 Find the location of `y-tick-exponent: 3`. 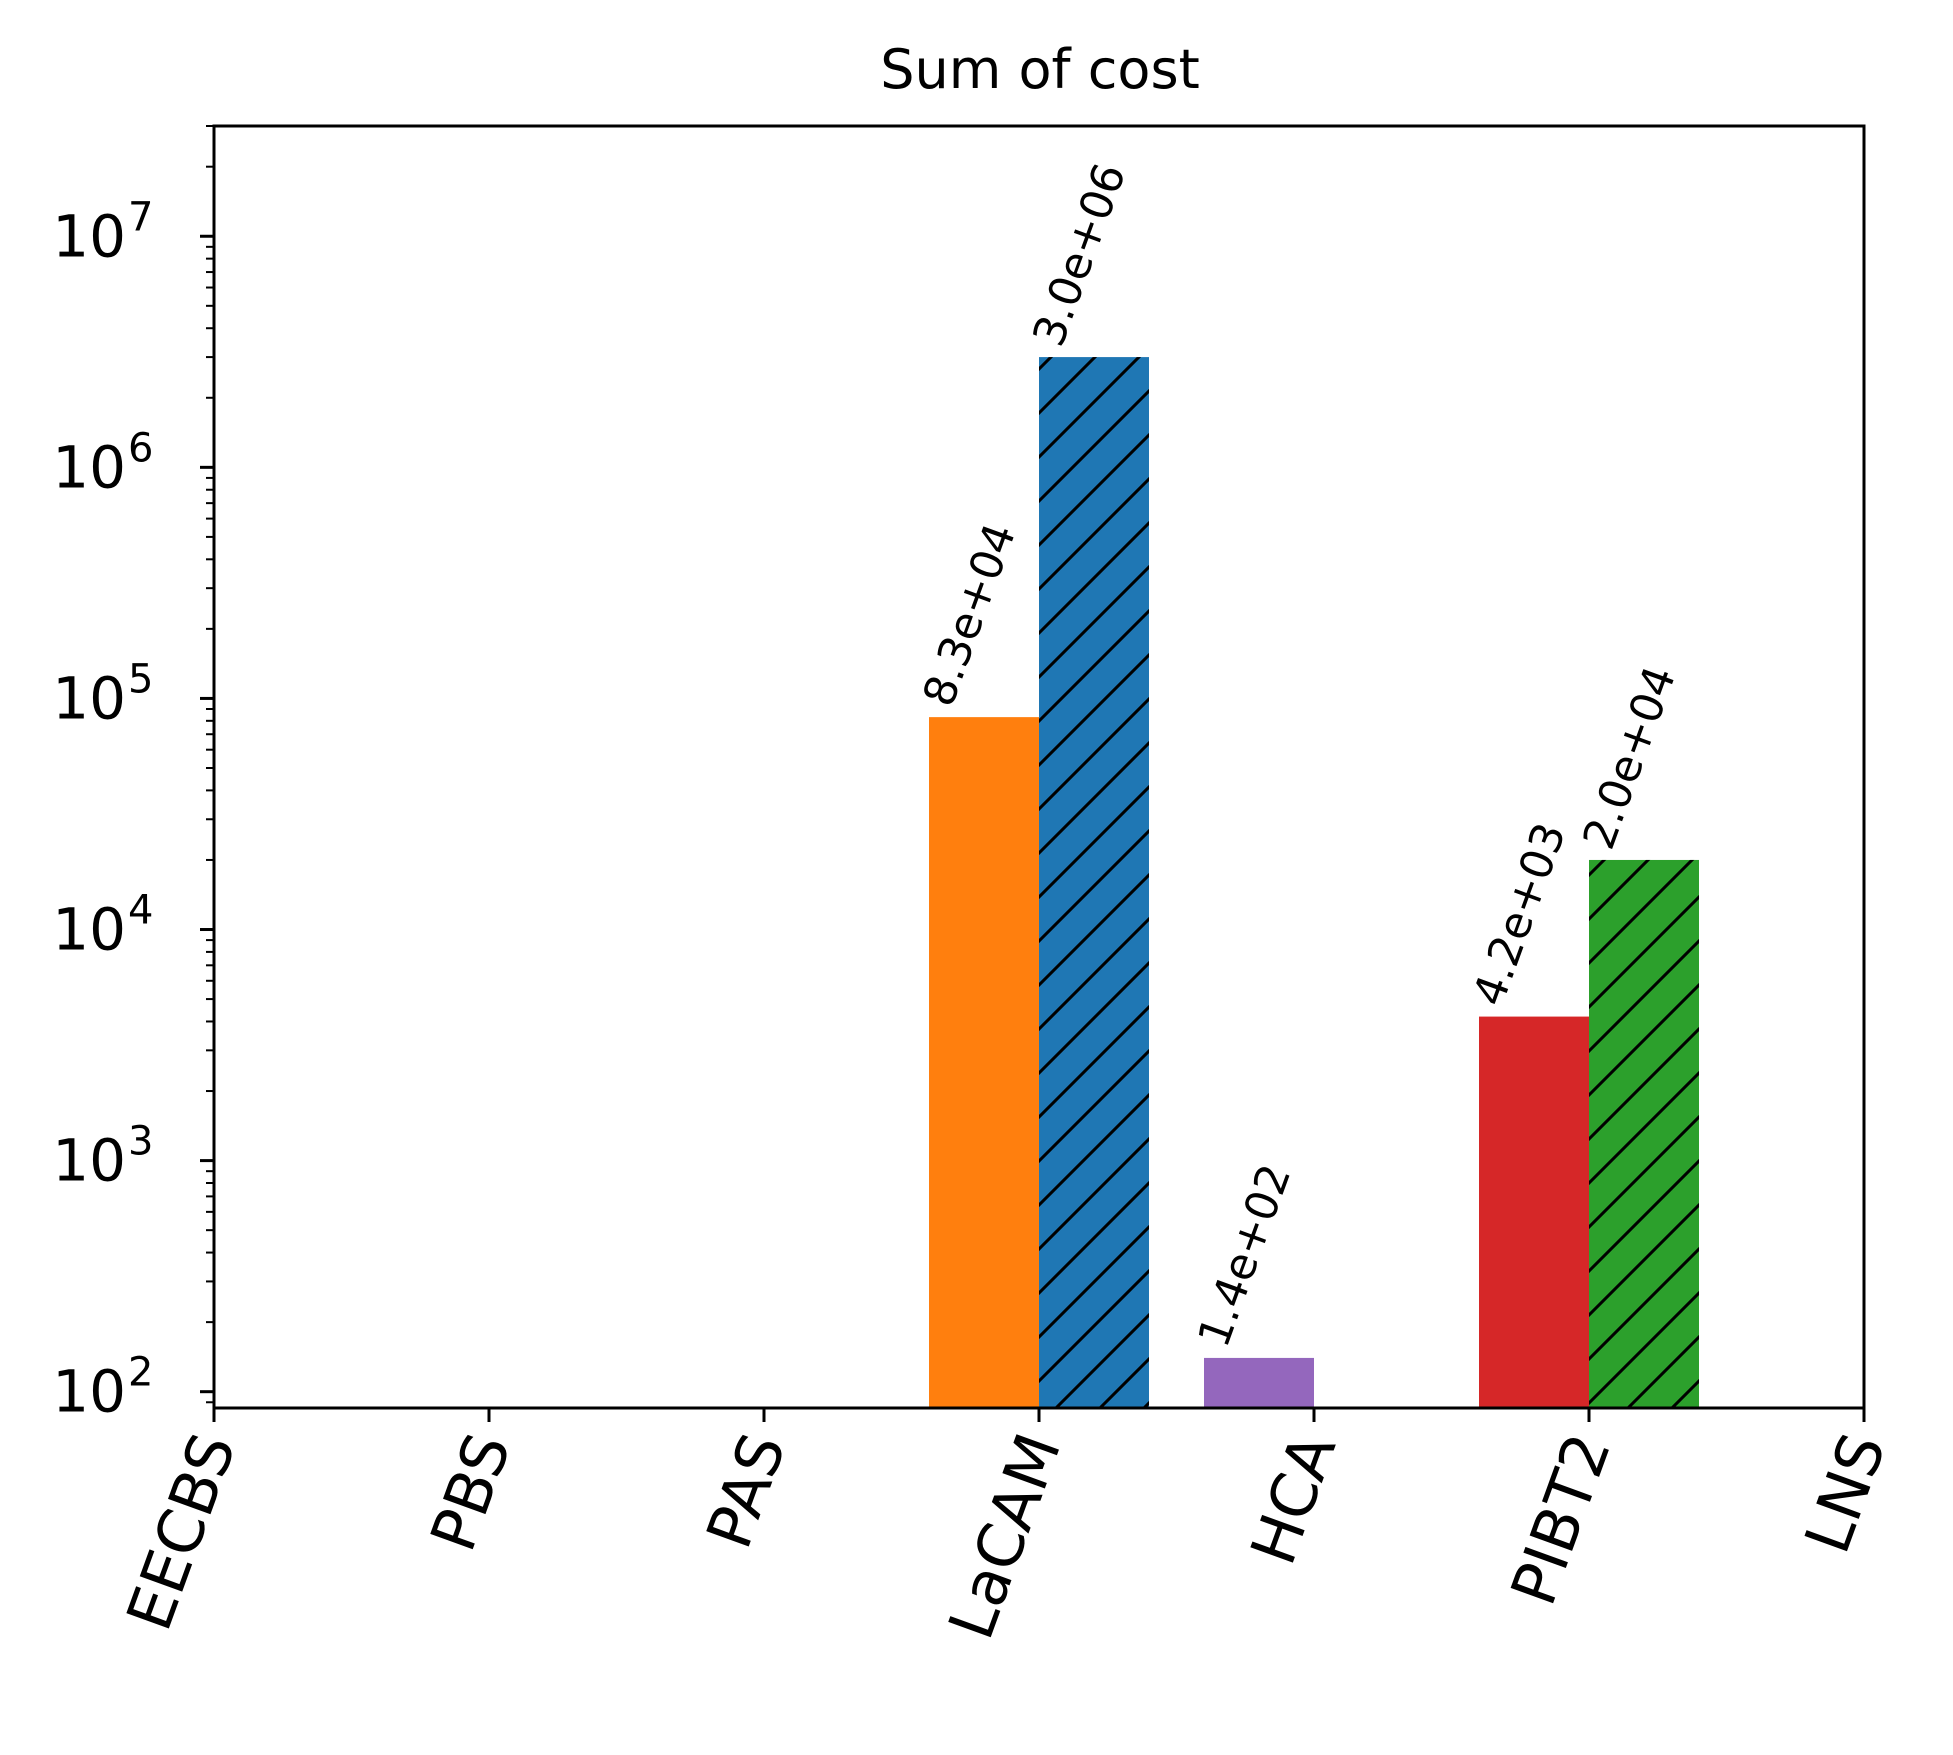

y-tick-exponent: 3 is located at coordinates (140, 1142).